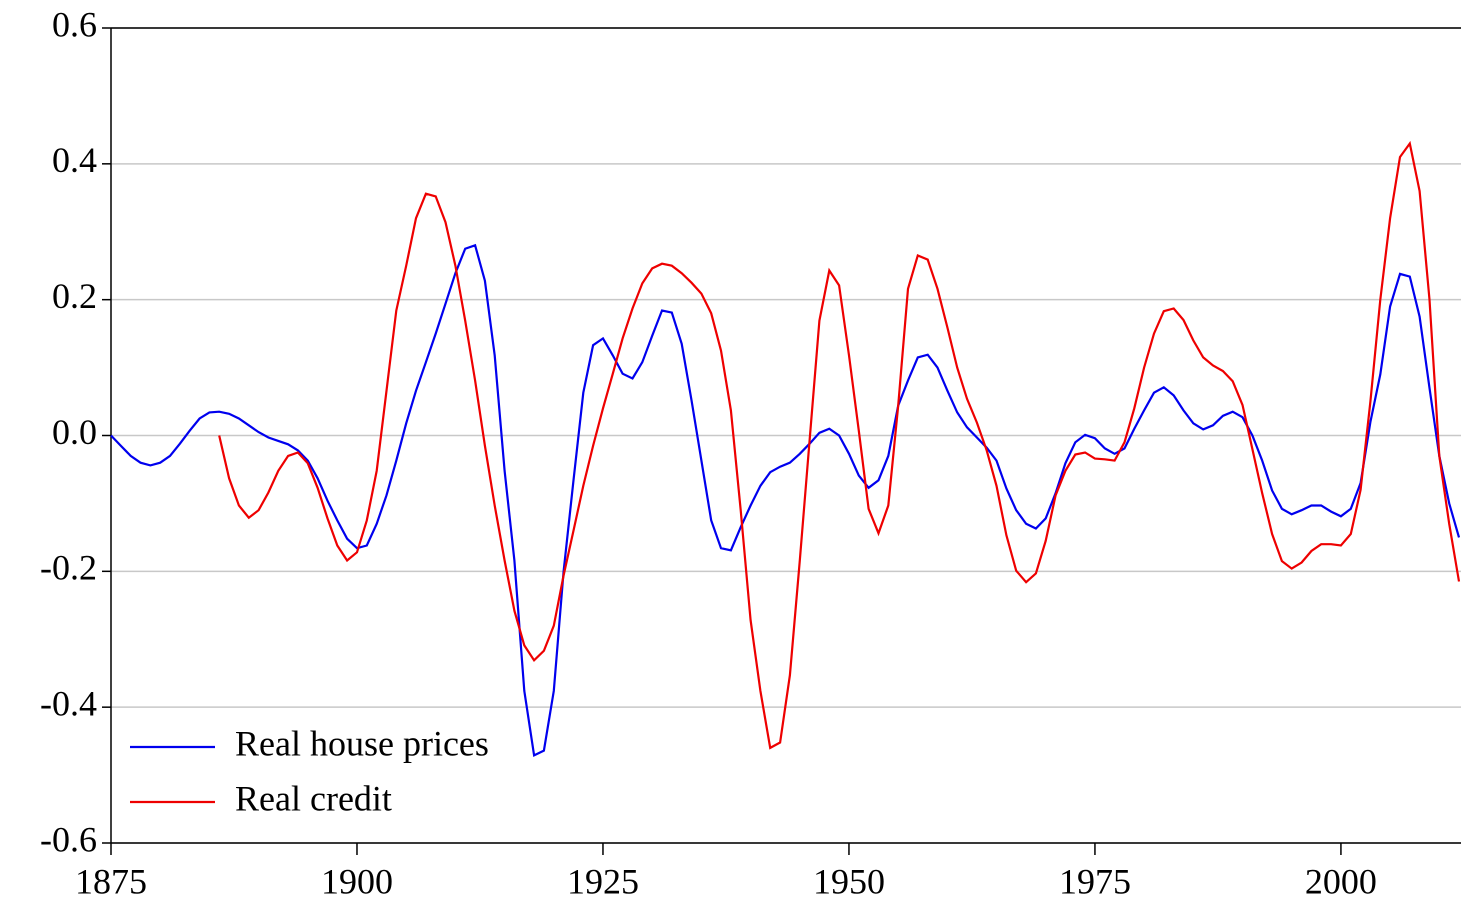  I want to click on y-tick-label: -0.6, so click(68, 839).